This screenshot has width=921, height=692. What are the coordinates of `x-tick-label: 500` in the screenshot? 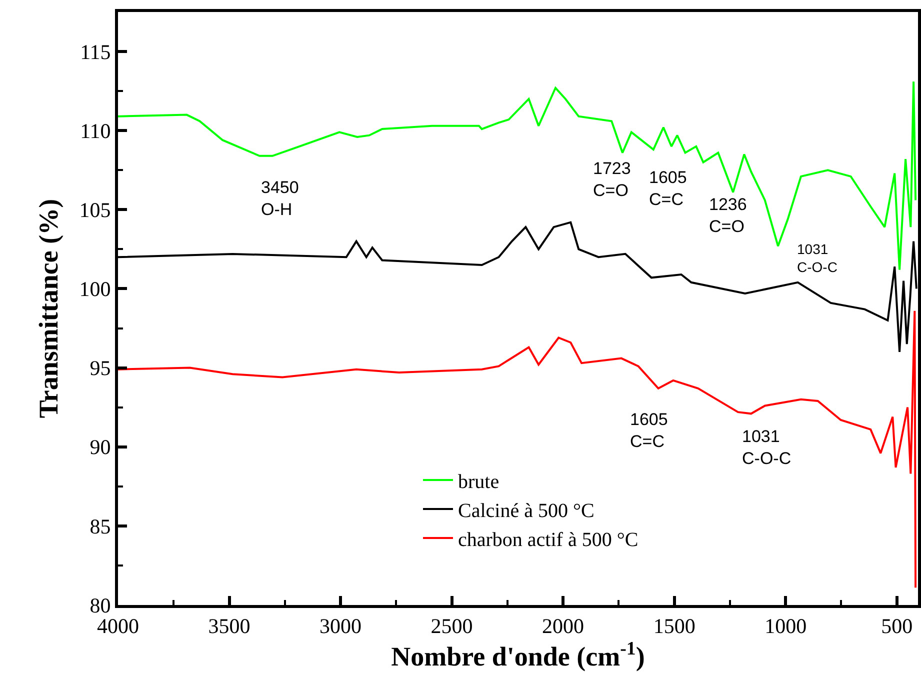 It's located at (897, 626).